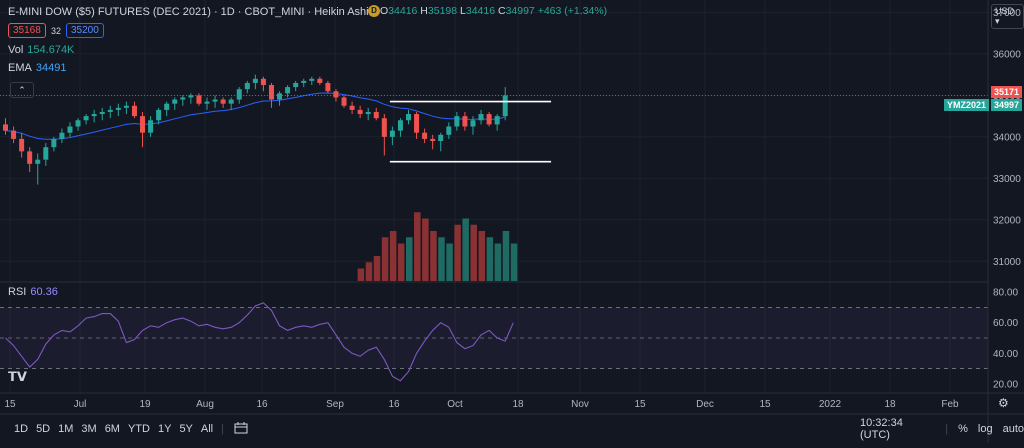 The width and height of the screenshot is (1024, 448). What do you see at coordinates (1007, 137) in the screenshot?
I see `price-tick-label: 34000` at bounding box center [1007, 137].